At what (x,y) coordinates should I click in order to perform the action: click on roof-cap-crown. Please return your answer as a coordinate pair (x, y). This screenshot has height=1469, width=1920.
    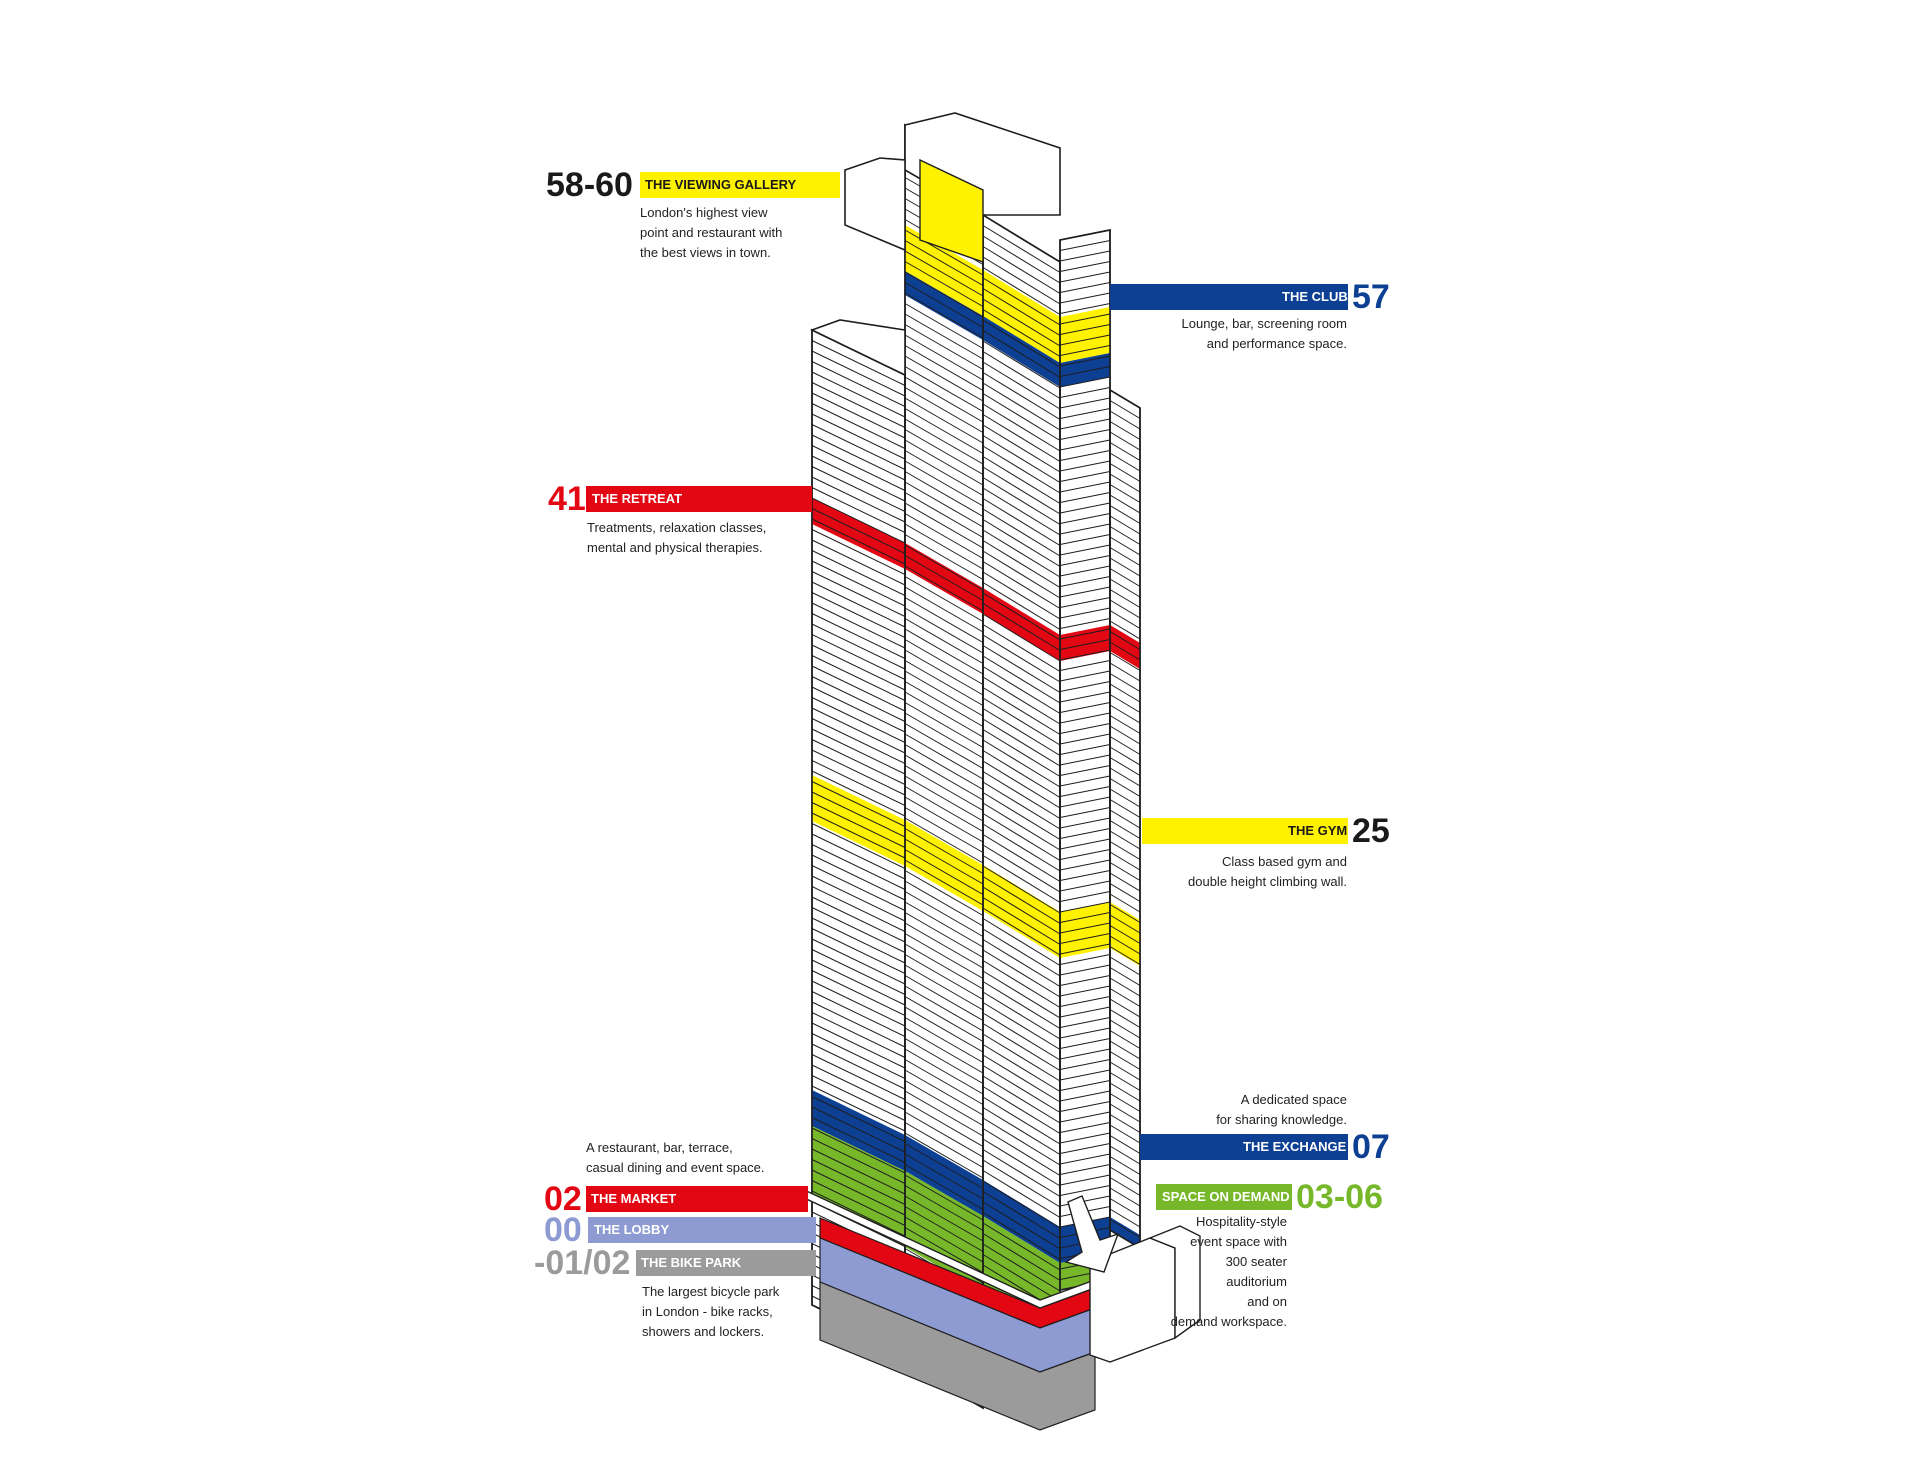
    Looking at the image, I should click on (875, 204).